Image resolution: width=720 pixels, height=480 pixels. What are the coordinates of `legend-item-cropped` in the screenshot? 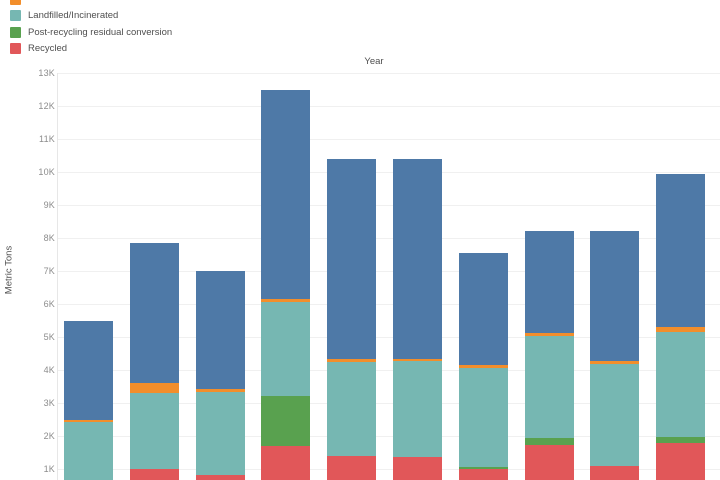 It's located at (19, 2).